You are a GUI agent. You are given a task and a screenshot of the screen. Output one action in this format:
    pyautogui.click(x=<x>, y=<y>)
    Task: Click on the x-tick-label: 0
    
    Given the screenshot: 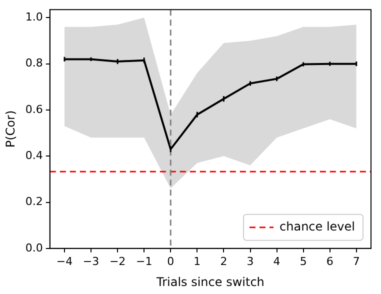 What is the action you would take?
    pyautogui.click(x=170, y=261)
    